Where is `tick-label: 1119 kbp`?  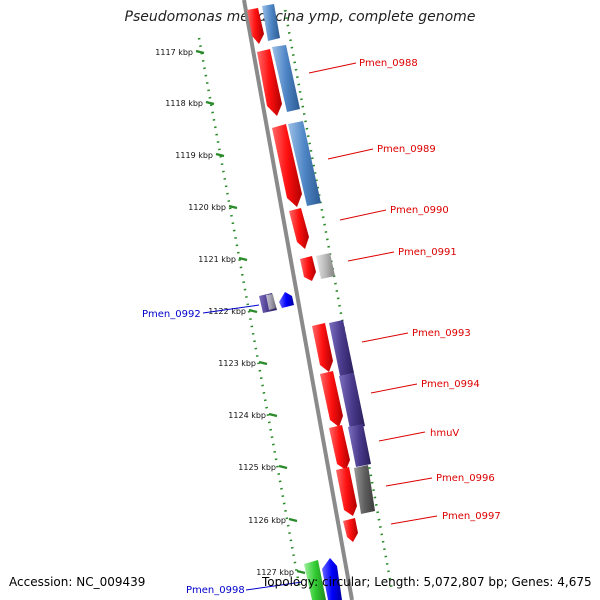
tick-label: 1119 kbp is located at coordinates (194, 155).